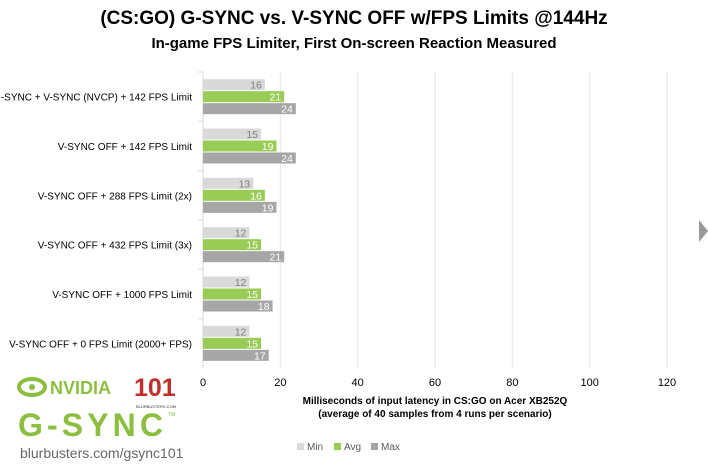 Image resolution: width=708 pixels, height=466 pixels. I want to click on svg-text: G-SYNC, so click(90, 425).